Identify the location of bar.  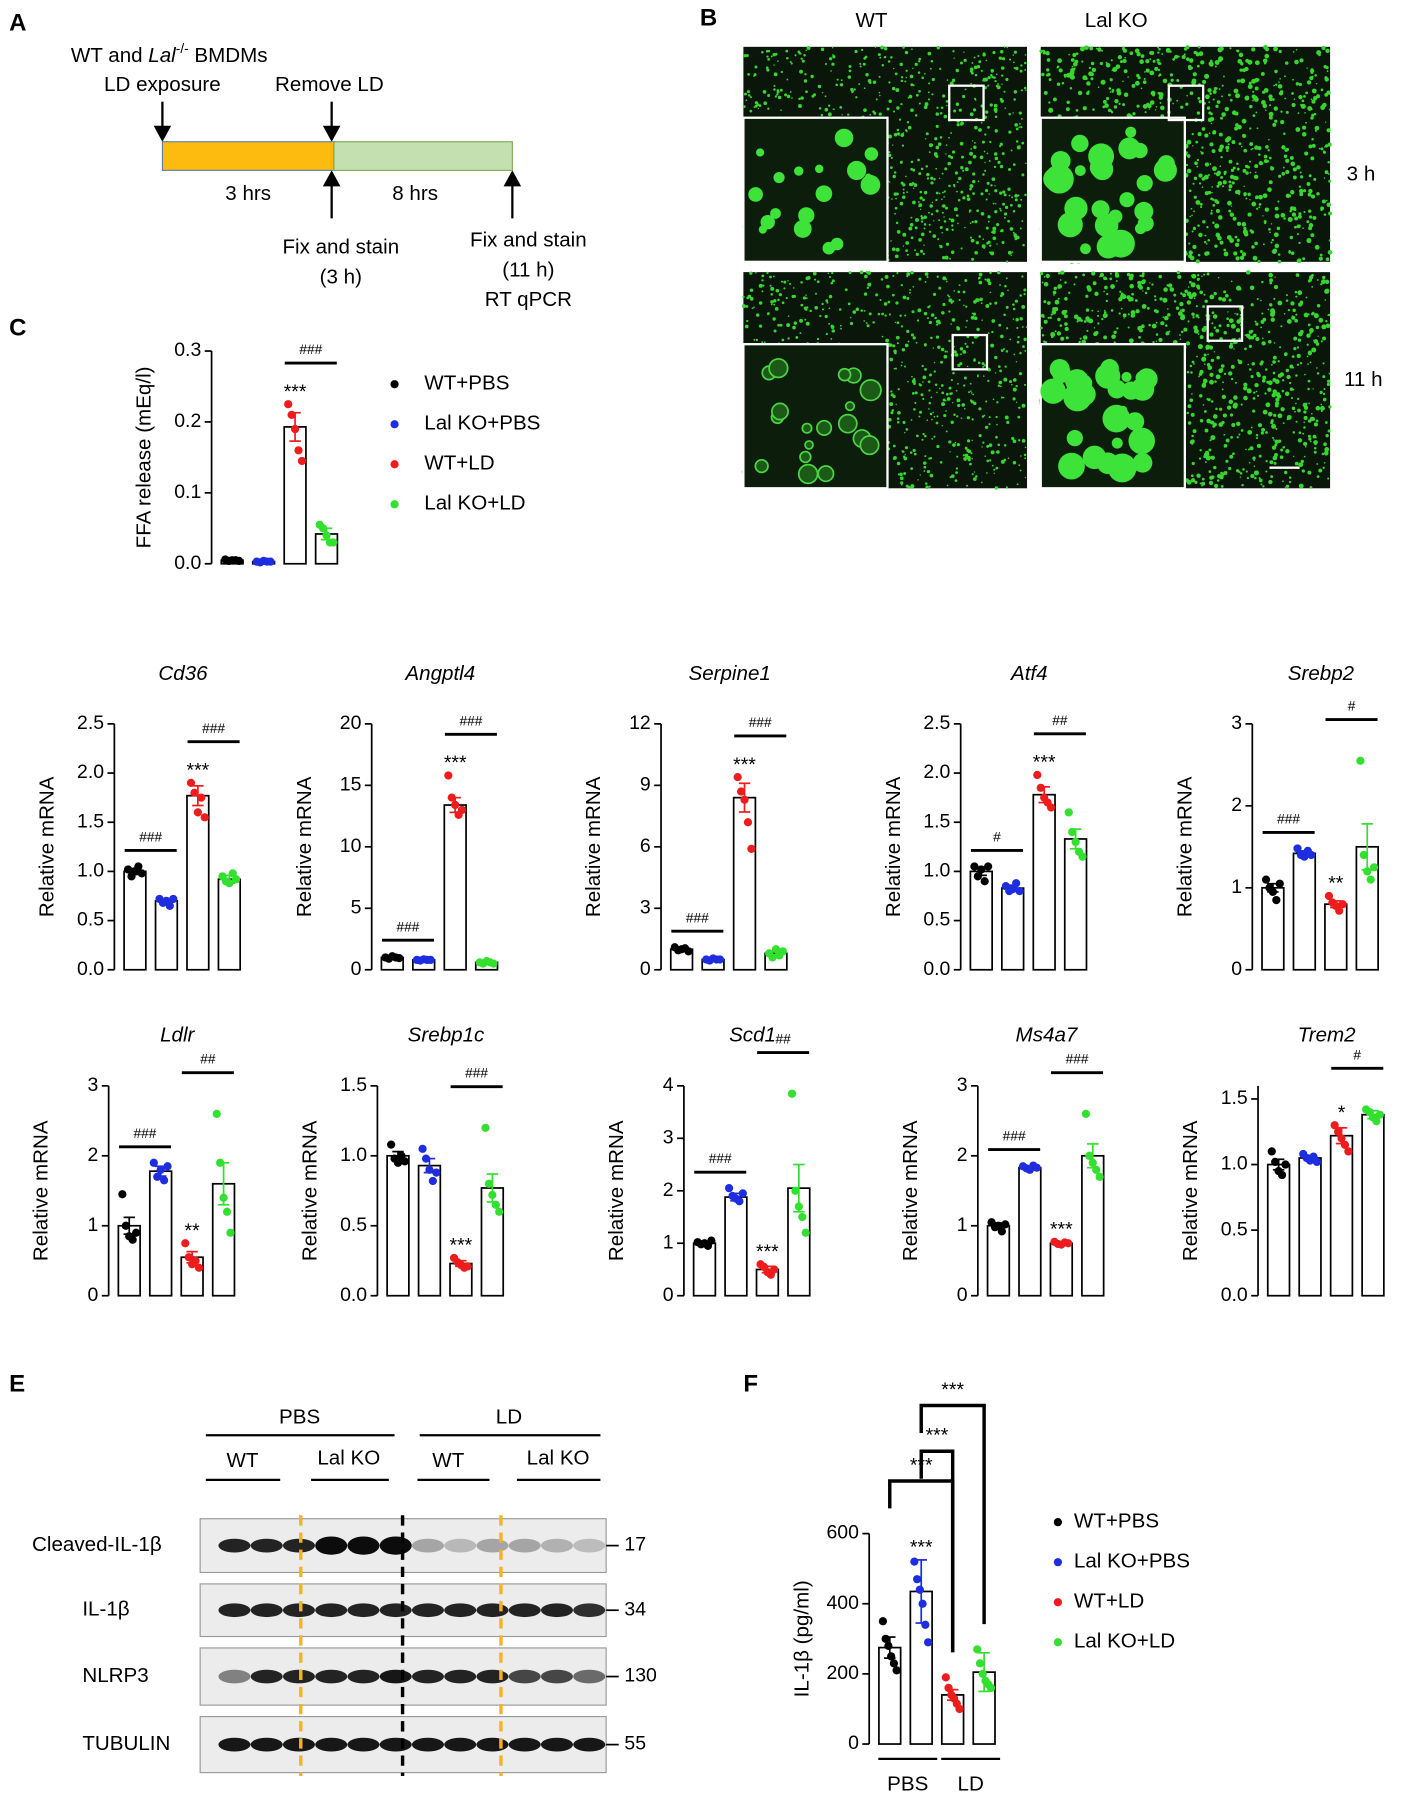
(1310, 1227).